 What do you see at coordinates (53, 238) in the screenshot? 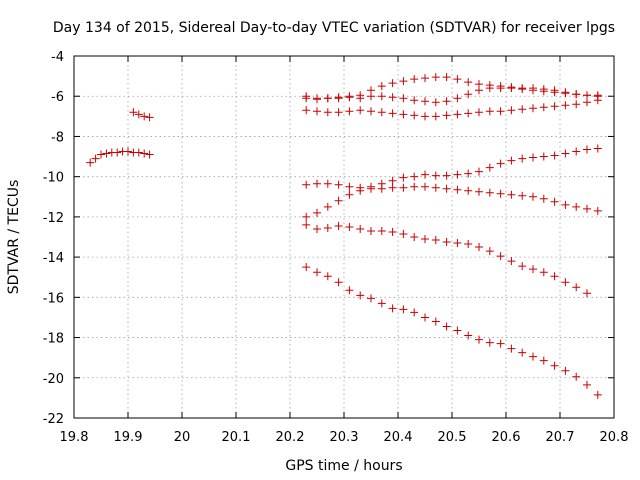
I see `y-tick-labels: -22 -20 -18 -16 -14 -12 -10 -8 -6 -4` at bounding box center [53, 238].